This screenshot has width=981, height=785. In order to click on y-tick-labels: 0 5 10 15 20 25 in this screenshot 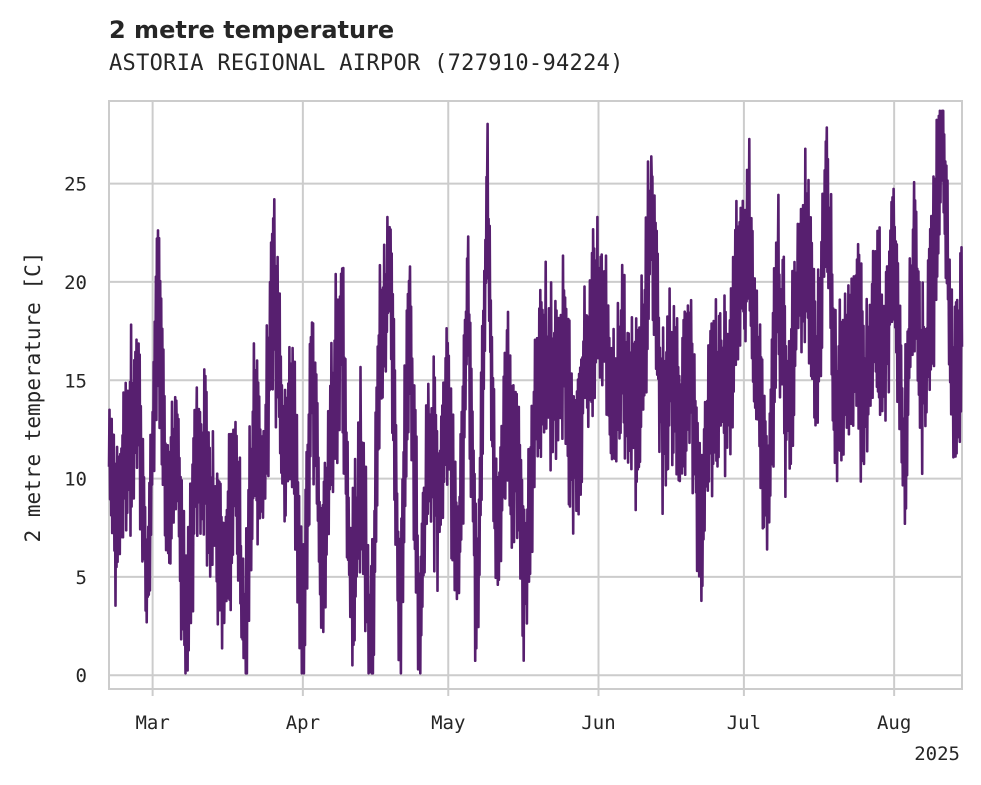, I will do `click(75, 431)`.